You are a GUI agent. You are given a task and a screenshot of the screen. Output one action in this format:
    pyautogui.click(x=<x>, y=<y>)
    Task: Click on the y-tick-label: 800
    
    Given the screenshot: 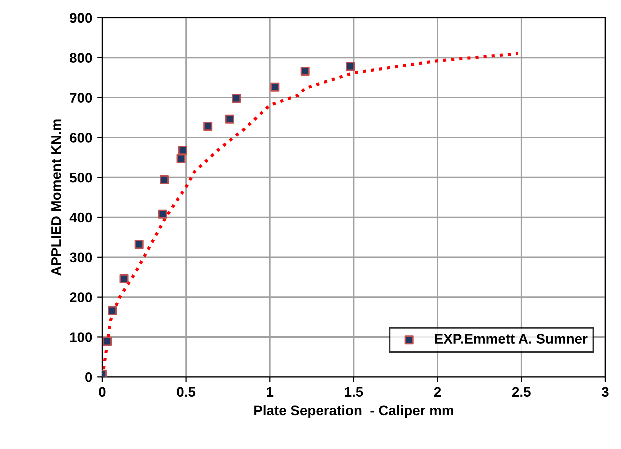 What is the action you would take?
    pyautogui.click(x=81, y=58)
    